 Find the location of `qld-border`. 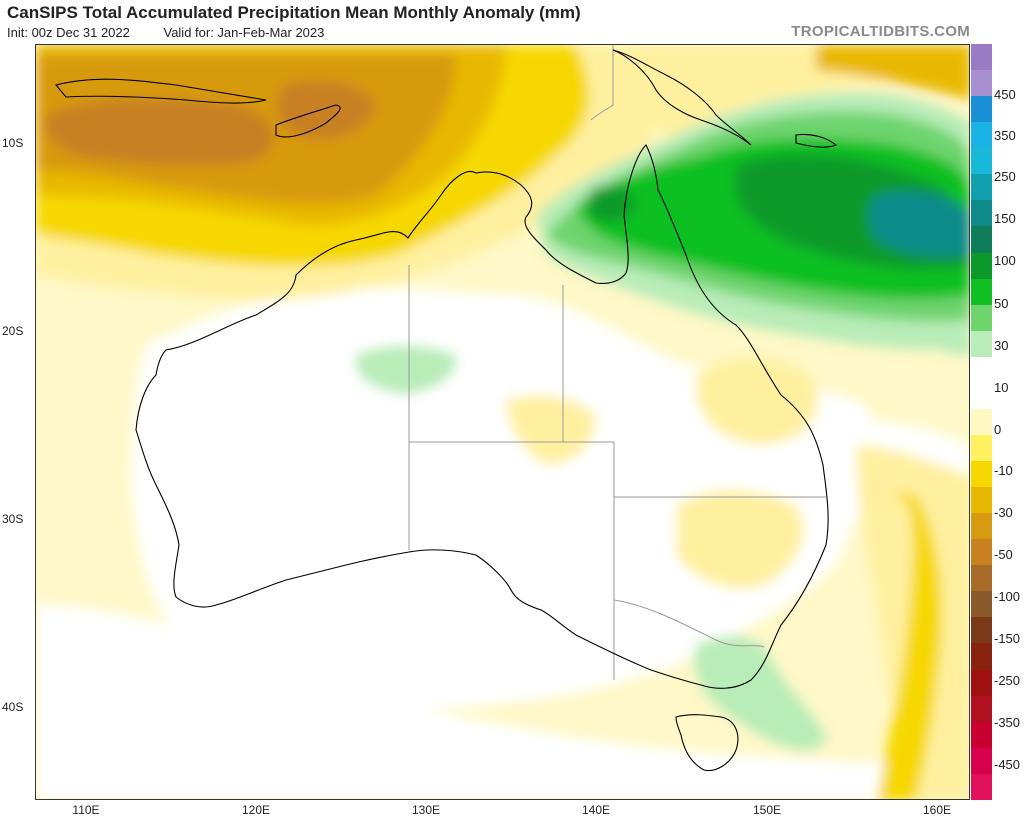

qld-border is located at coordinates (694, 391).